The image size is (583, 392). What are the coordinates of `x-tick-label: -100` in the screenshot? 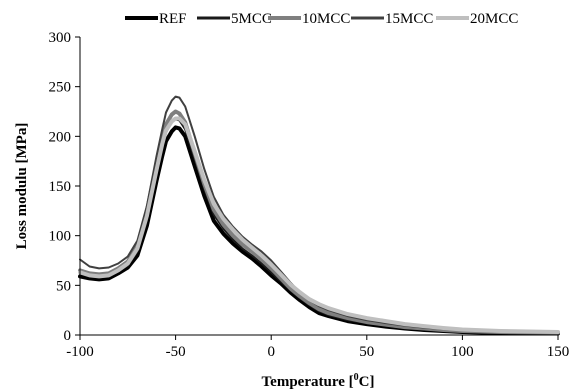 It's located at (80, 352).